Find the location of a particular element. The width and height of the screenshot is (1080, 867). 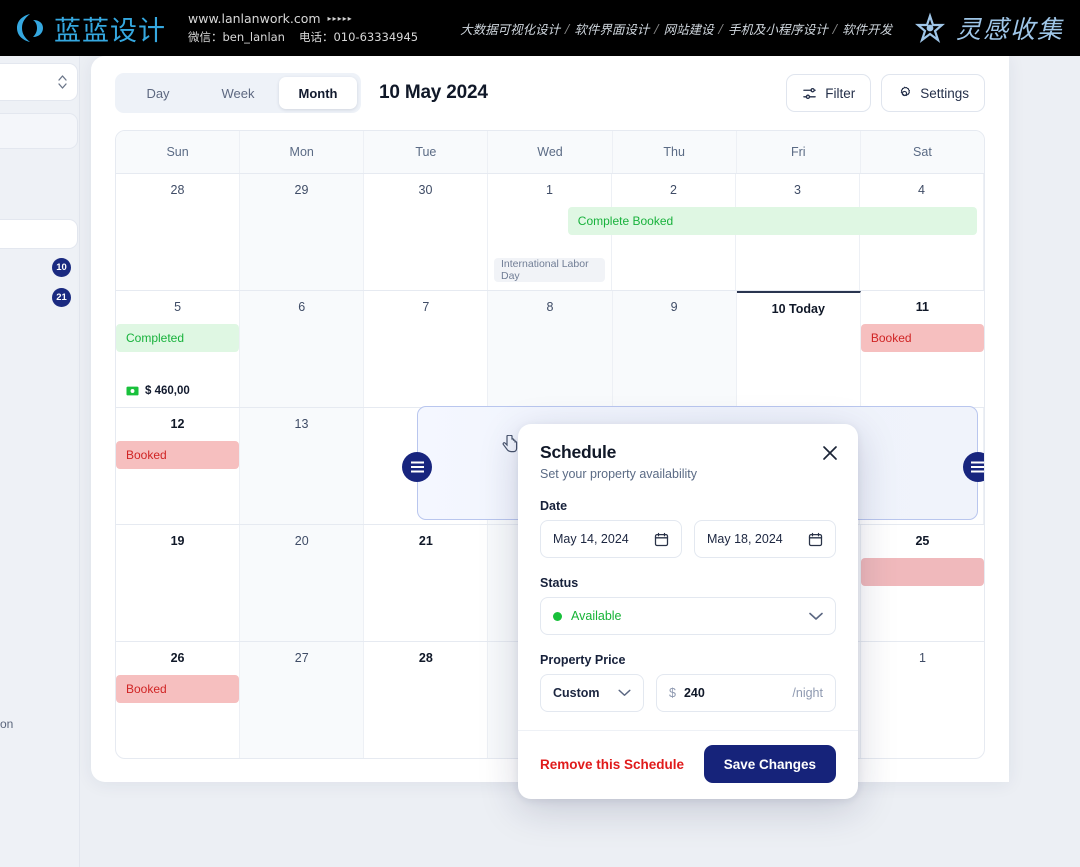

day-cell: 30 is located at coordinates (426, 232).